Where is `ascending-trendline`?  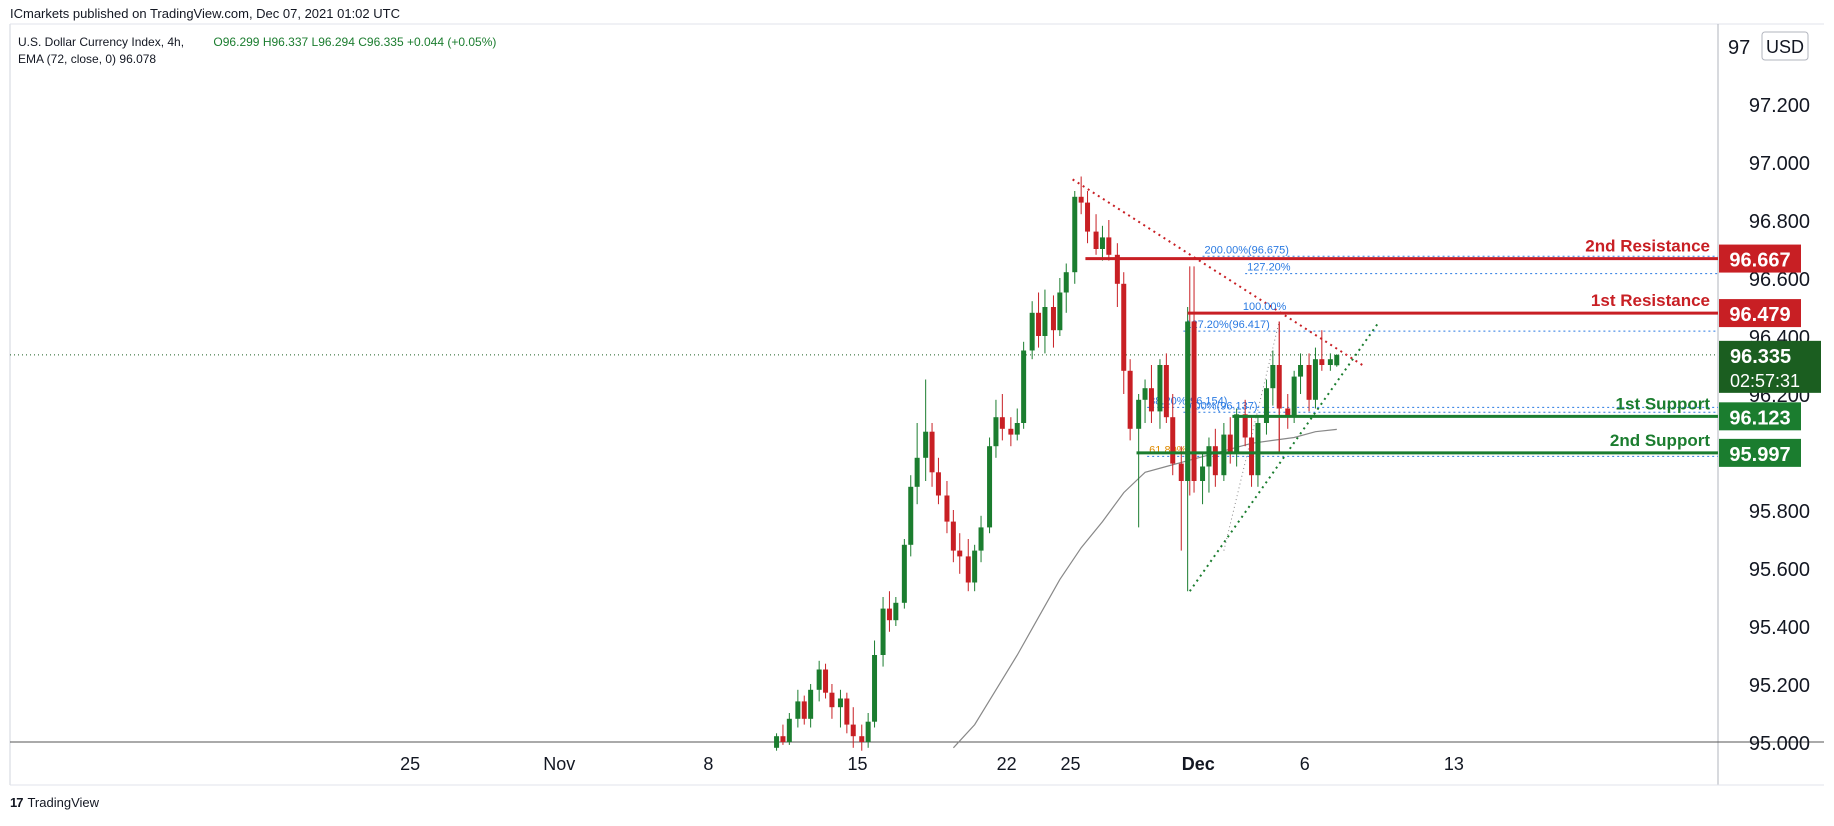
ascending-trendline is located at coordinates (1283, 457).